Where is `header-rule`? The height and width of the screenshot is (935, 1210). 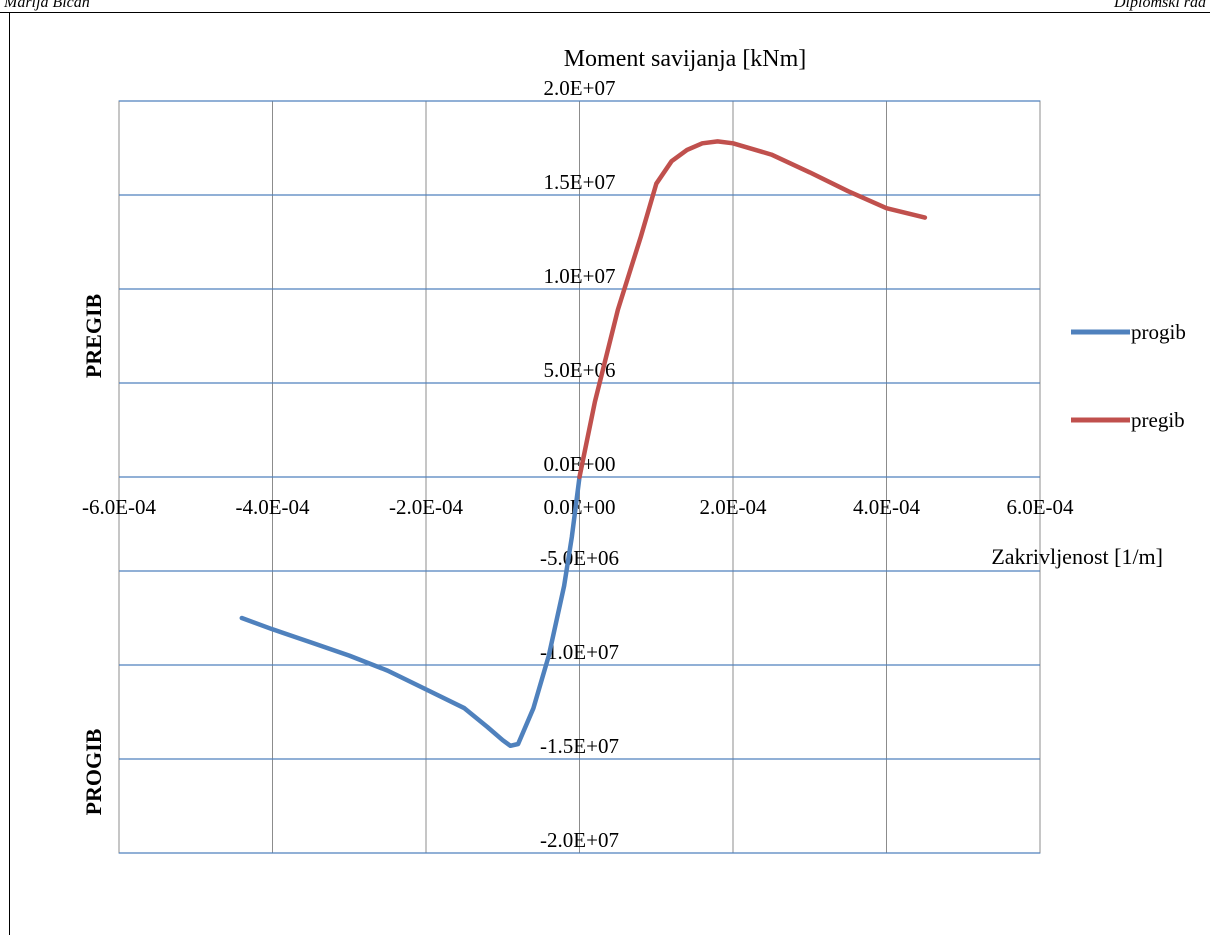 header-rule is located at coordinates (605, 12).